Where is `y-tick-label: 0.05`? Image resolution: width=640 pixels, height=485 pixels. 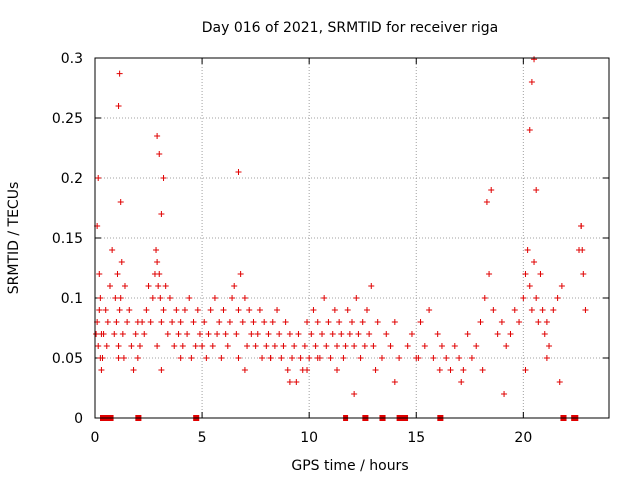
y-tick-label: 0.05 is located at coordinates (67, 359).